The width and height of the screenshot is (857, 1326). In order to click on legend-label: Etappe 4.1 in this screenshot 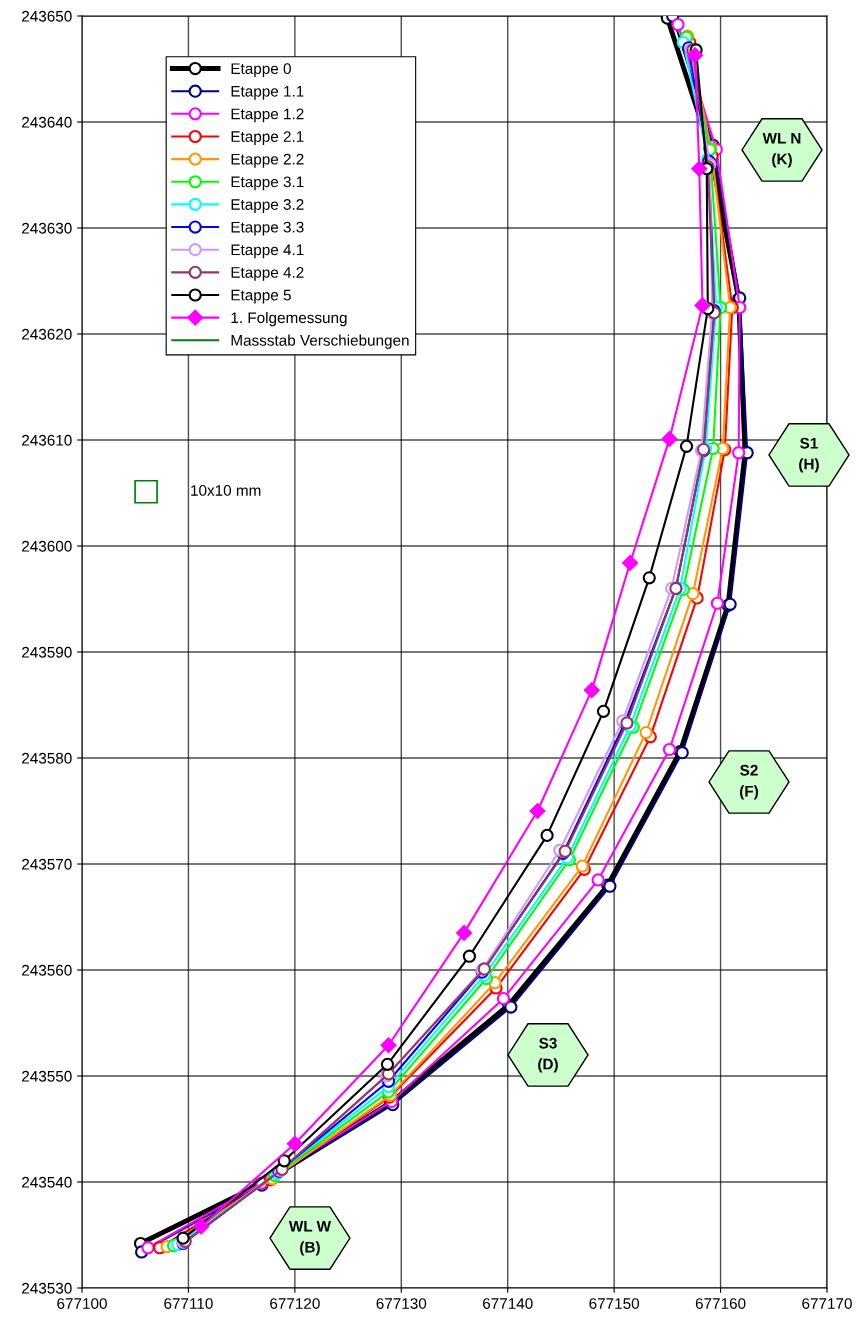, I will do `click(267, 251)`.